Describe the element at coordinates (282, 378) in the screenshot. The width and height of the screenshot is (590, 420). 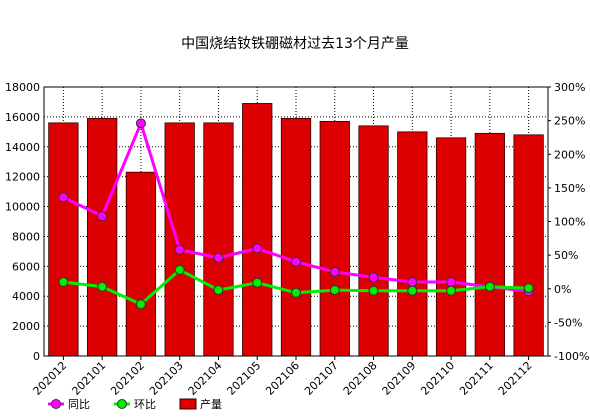
I see `x-tick-label: 202106` at that location.